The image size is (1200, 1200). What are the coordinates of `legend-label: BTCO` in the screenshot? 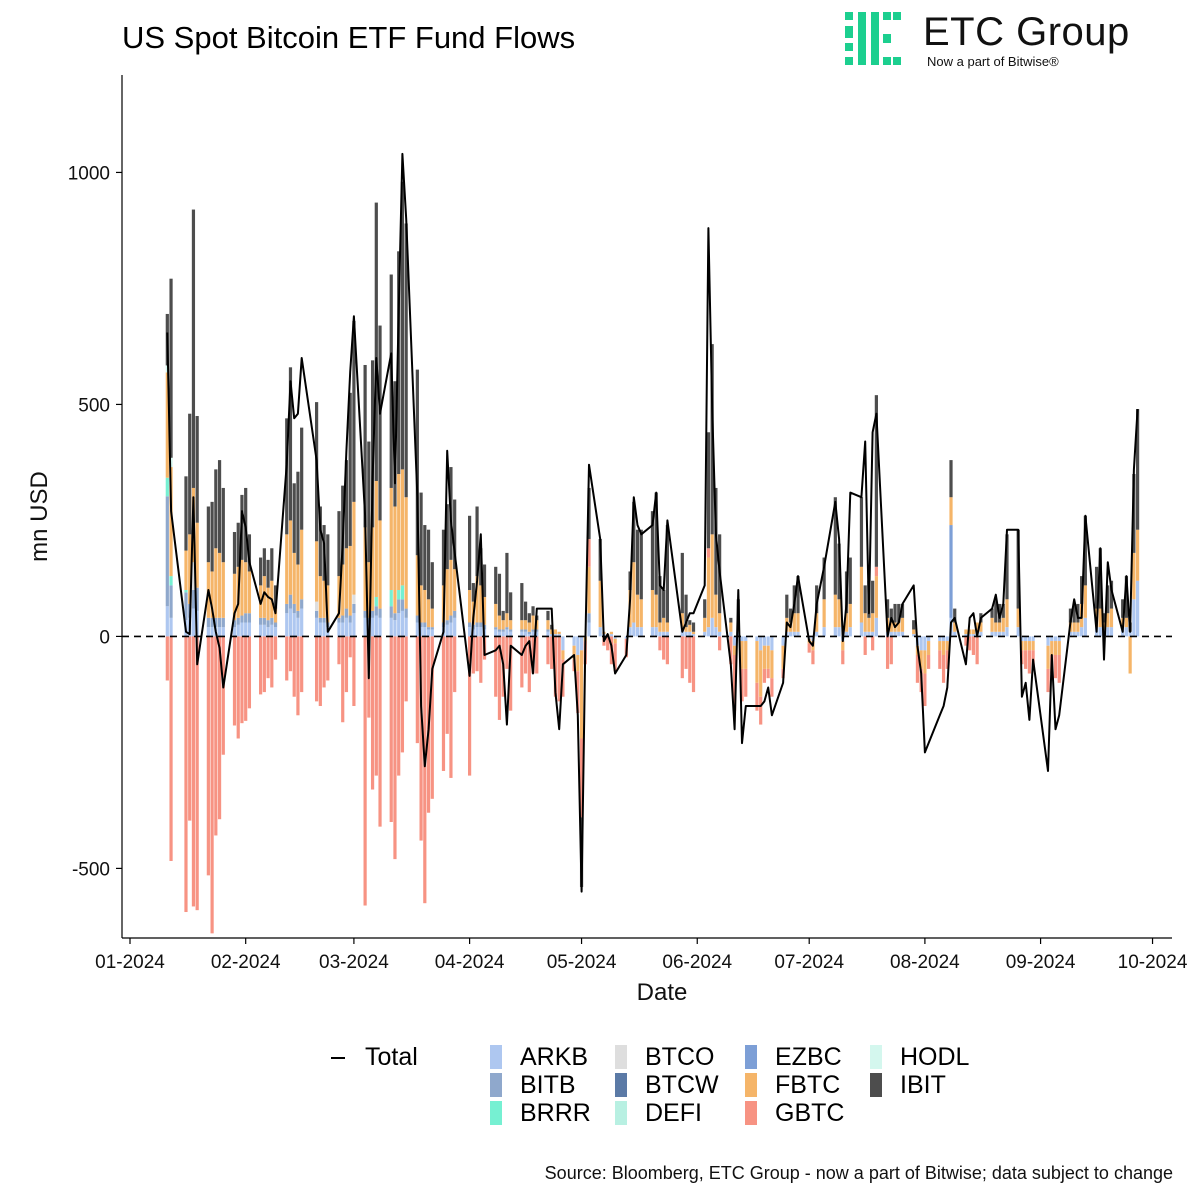 It's located at (680, 1056).